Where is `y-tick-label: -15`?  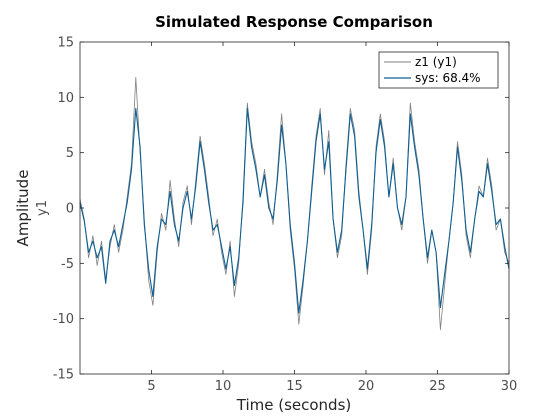 y-tick-label: -15 is located at coordinates (63, 375).